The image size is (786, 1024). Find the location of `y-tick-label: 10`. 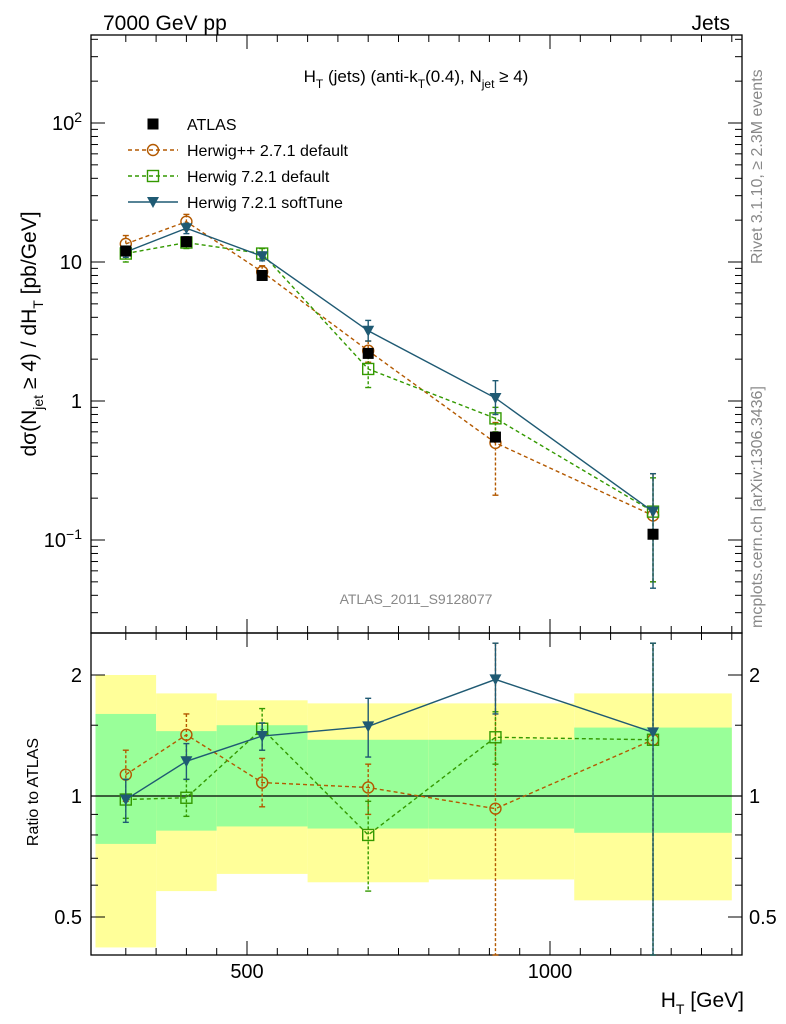

y-tick-label: 10 is located at coordinates (71, 263).